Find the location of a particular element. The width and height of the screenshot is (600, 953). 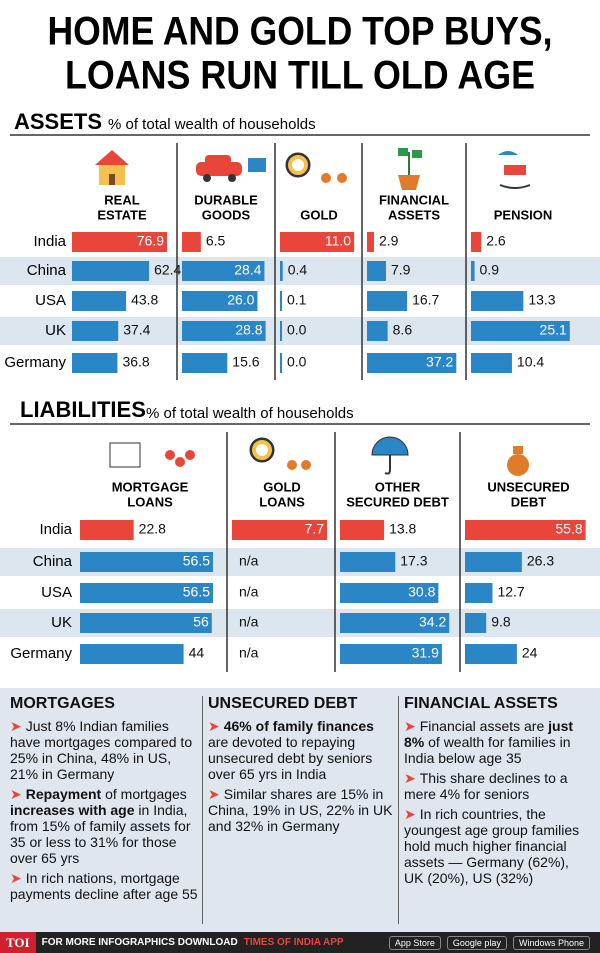

country-label: USA is located at coordinates (56, 592).